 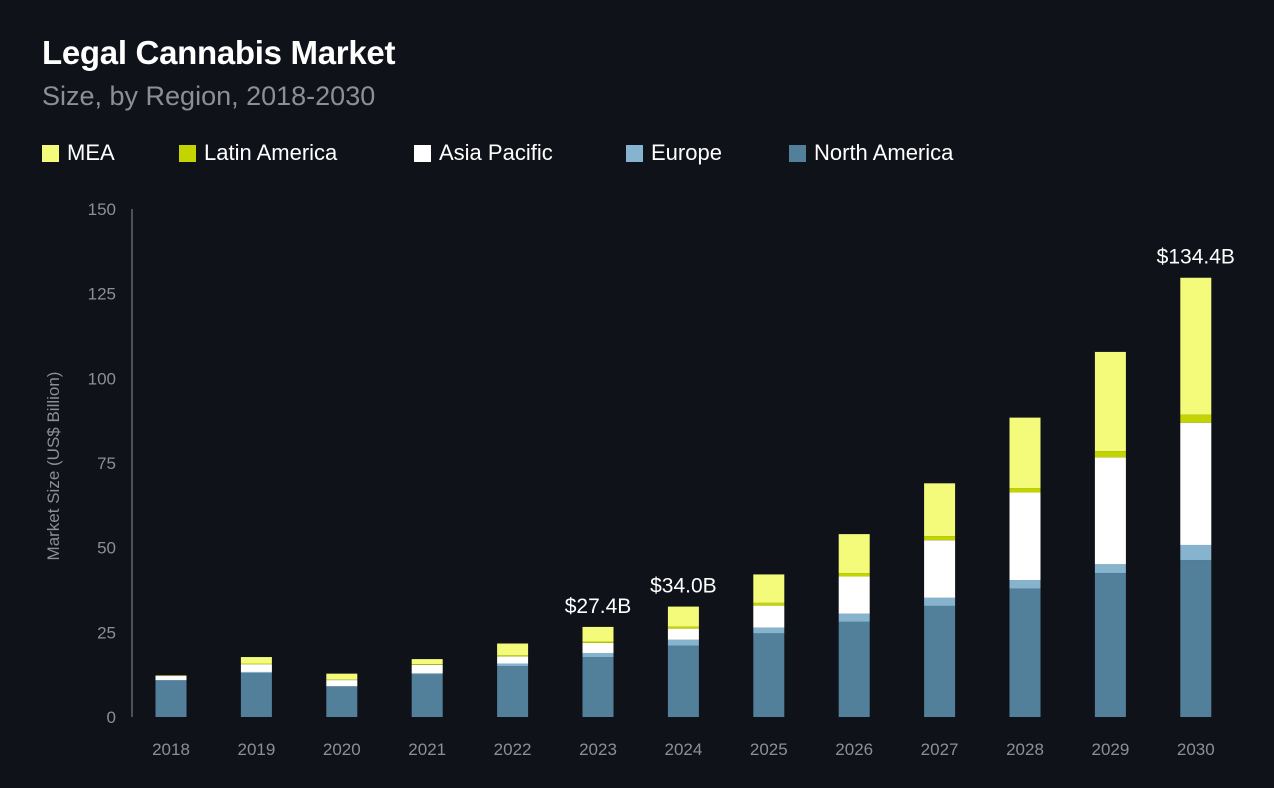 I want to click on bar-north-america-2030, so click(x=1196, y=638).